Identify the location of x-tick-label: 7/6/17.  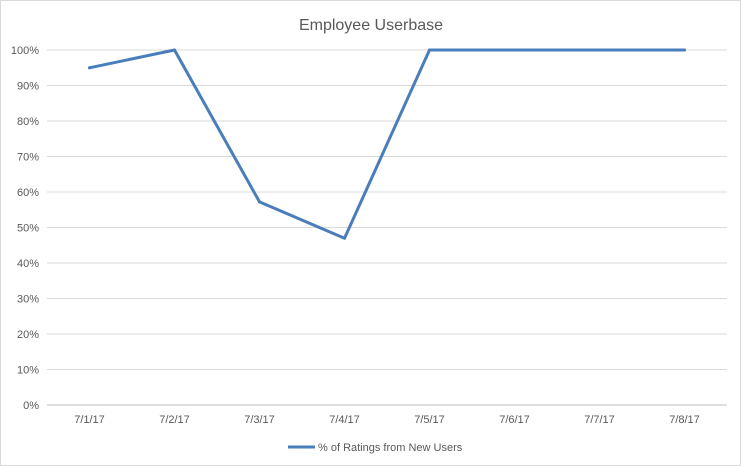
(514, 420).